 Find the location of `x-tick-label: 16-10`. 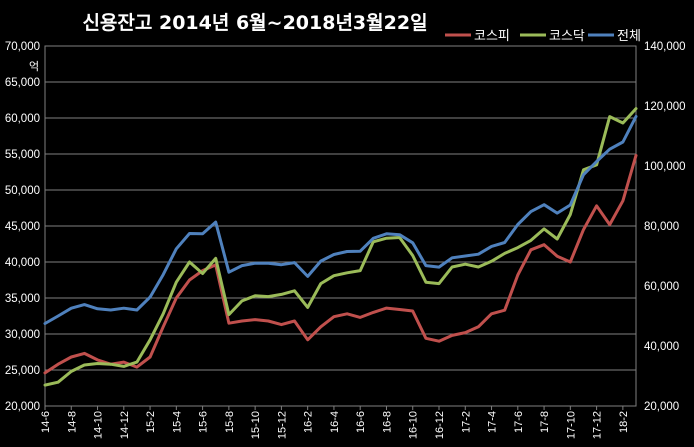

x-tick-label: 16-10 is located at coordinates (414, 425).